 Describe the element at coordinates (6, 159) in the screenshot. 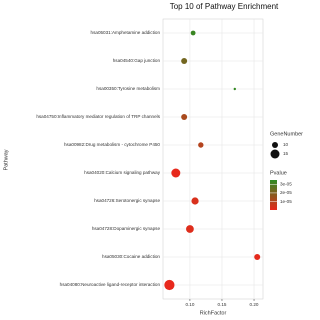

I see `y-axis-label: Pathway` at that location.